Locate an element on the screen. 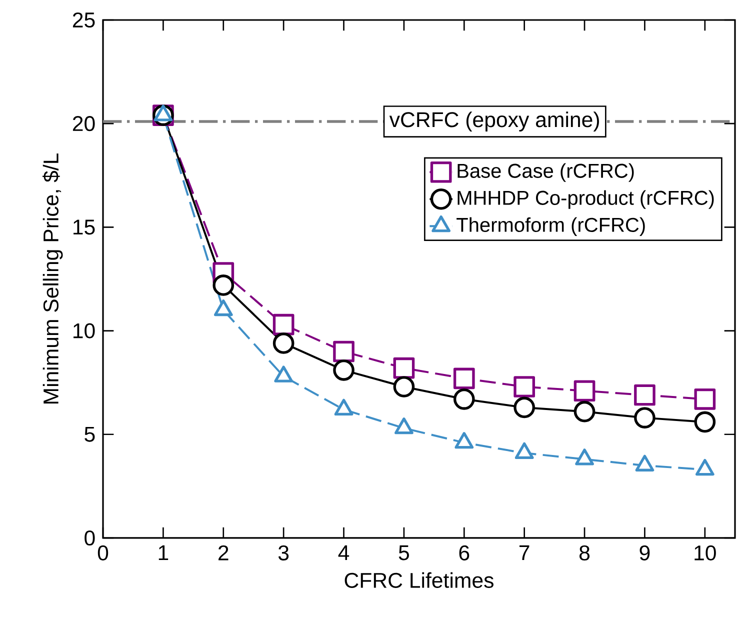  legend-label: MHHDP Co-product (rCFRC) is located at coordinates (586, 199).